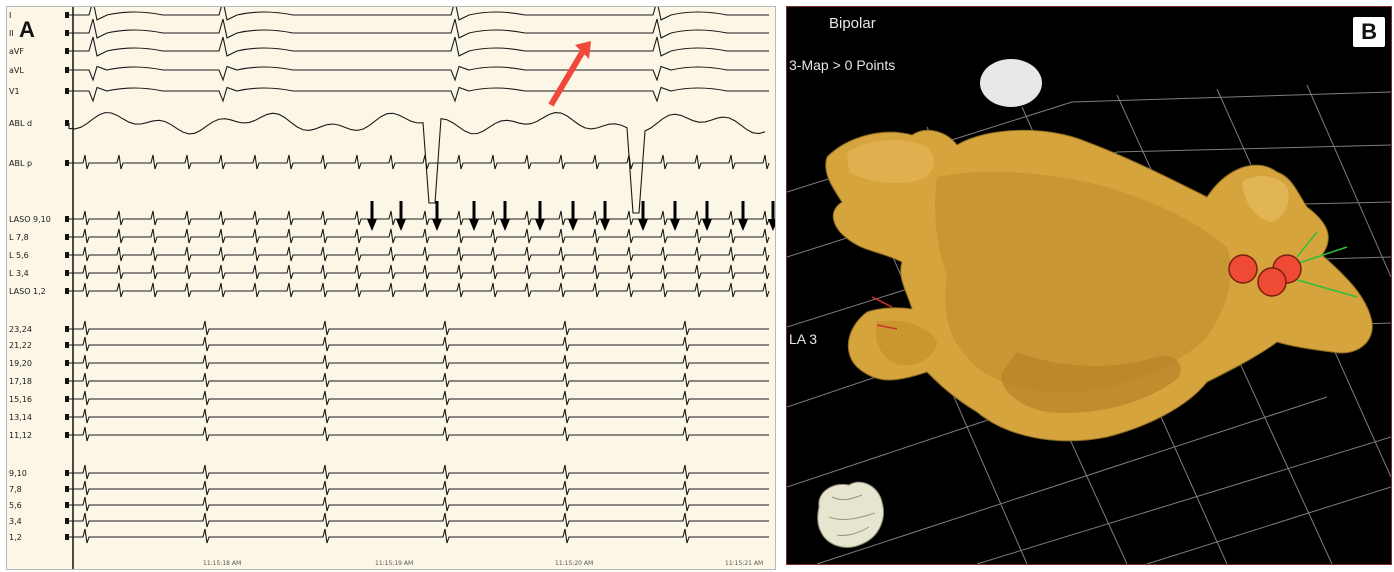 This screenshot has height=572, width=1394. Describe the element at coordinates (842, 65) in the screenshot. I see `map-points-label: 3-Map > 0 Points` at that location.